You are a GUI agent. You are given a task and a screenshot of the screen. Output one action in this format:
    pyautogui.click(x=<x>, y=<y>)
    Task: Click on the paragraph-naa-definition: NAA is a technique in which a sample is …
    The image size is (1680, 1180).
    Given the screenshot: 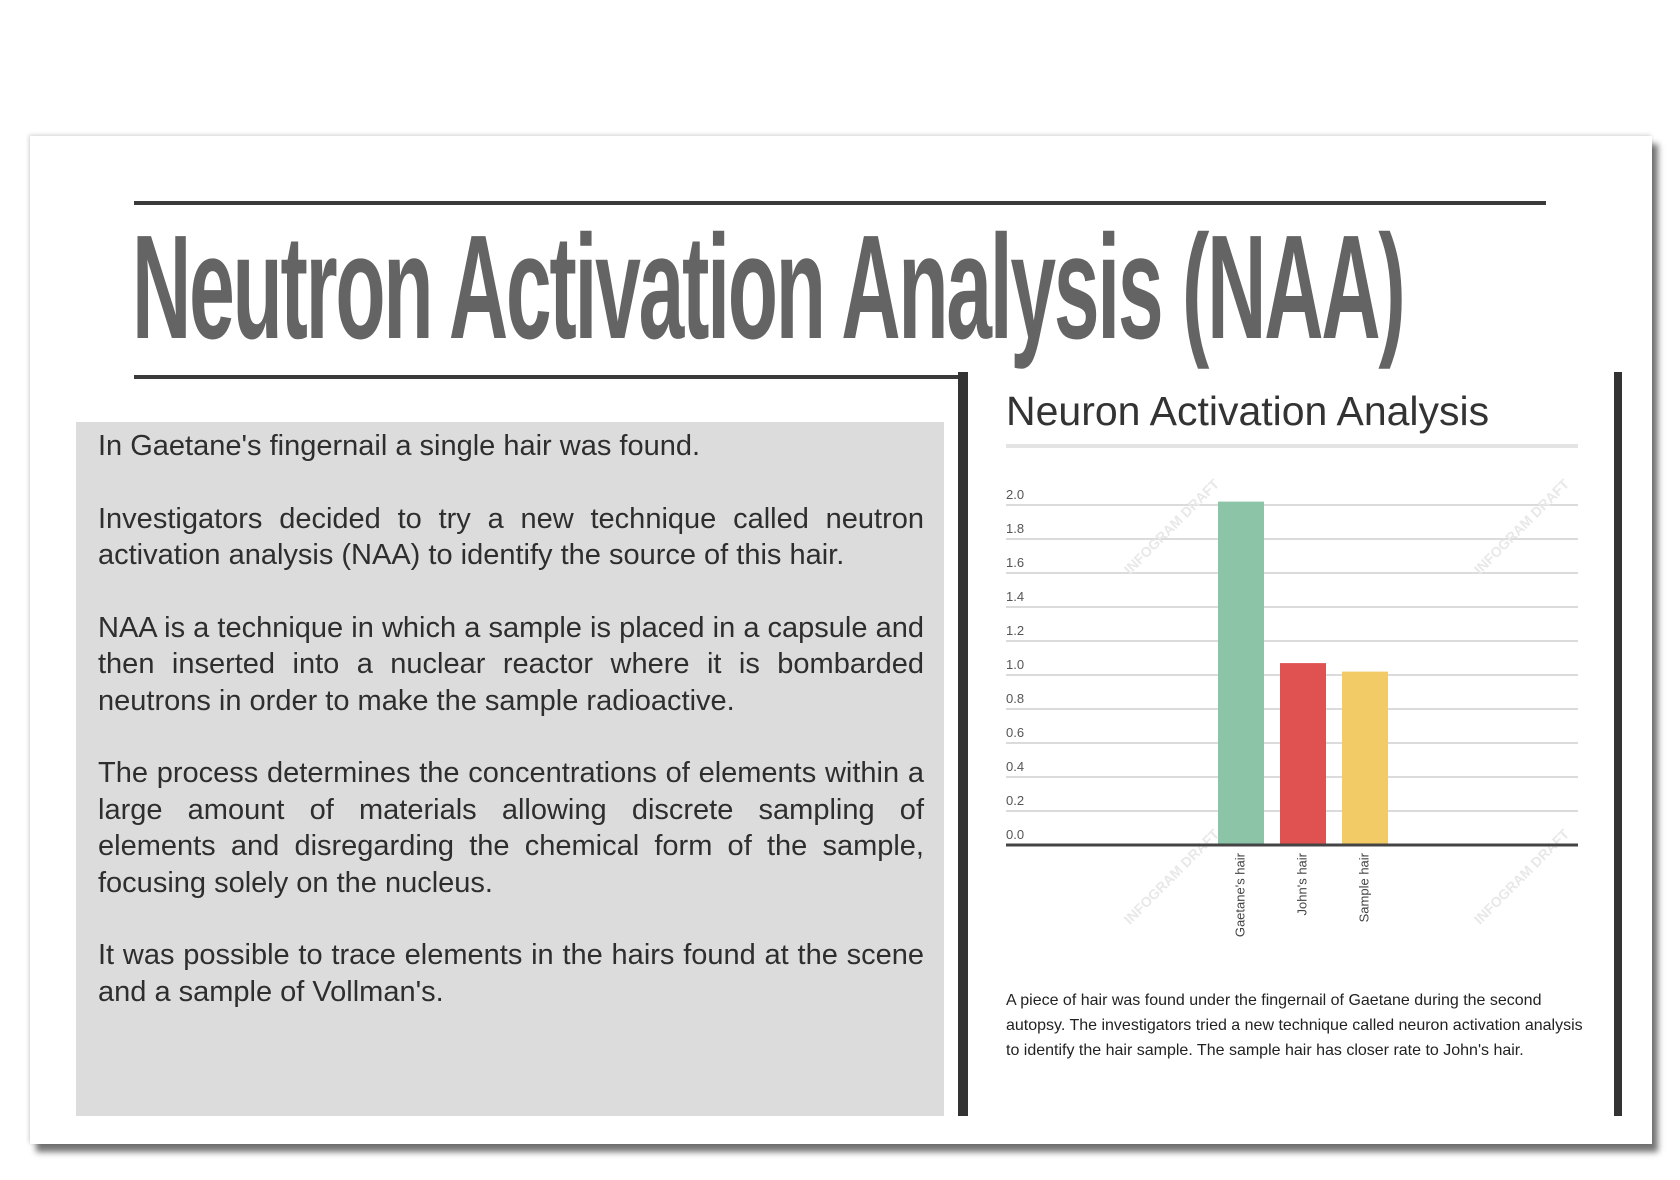 What is the action you would take?
    pyautogui.click(x=511, y=664)
    